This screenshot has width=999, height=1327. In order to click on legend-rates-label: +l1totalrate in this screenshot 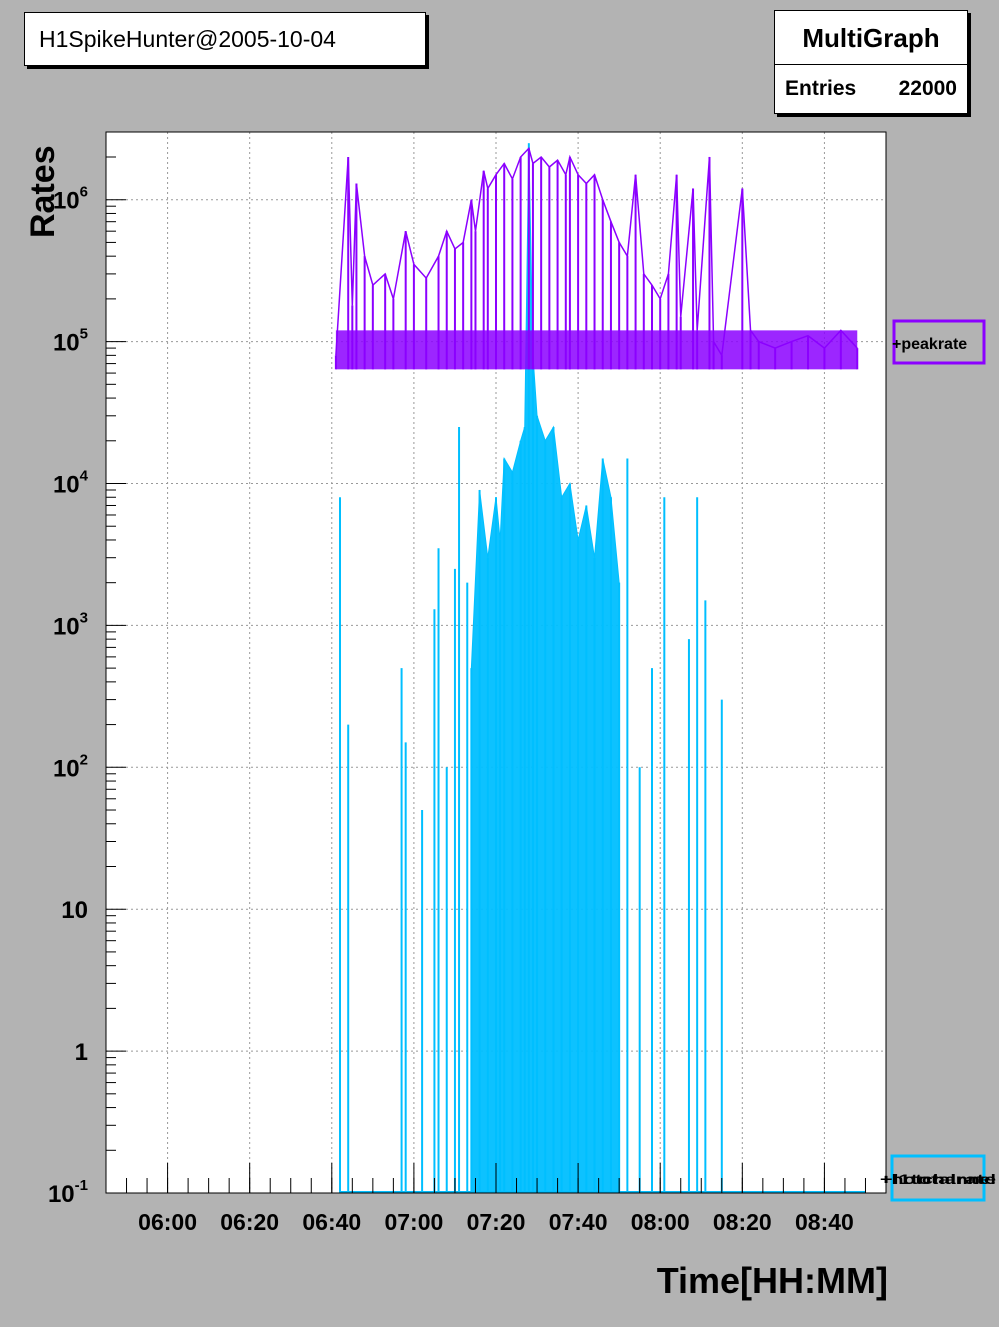, I will do `click(938, 1179)`.